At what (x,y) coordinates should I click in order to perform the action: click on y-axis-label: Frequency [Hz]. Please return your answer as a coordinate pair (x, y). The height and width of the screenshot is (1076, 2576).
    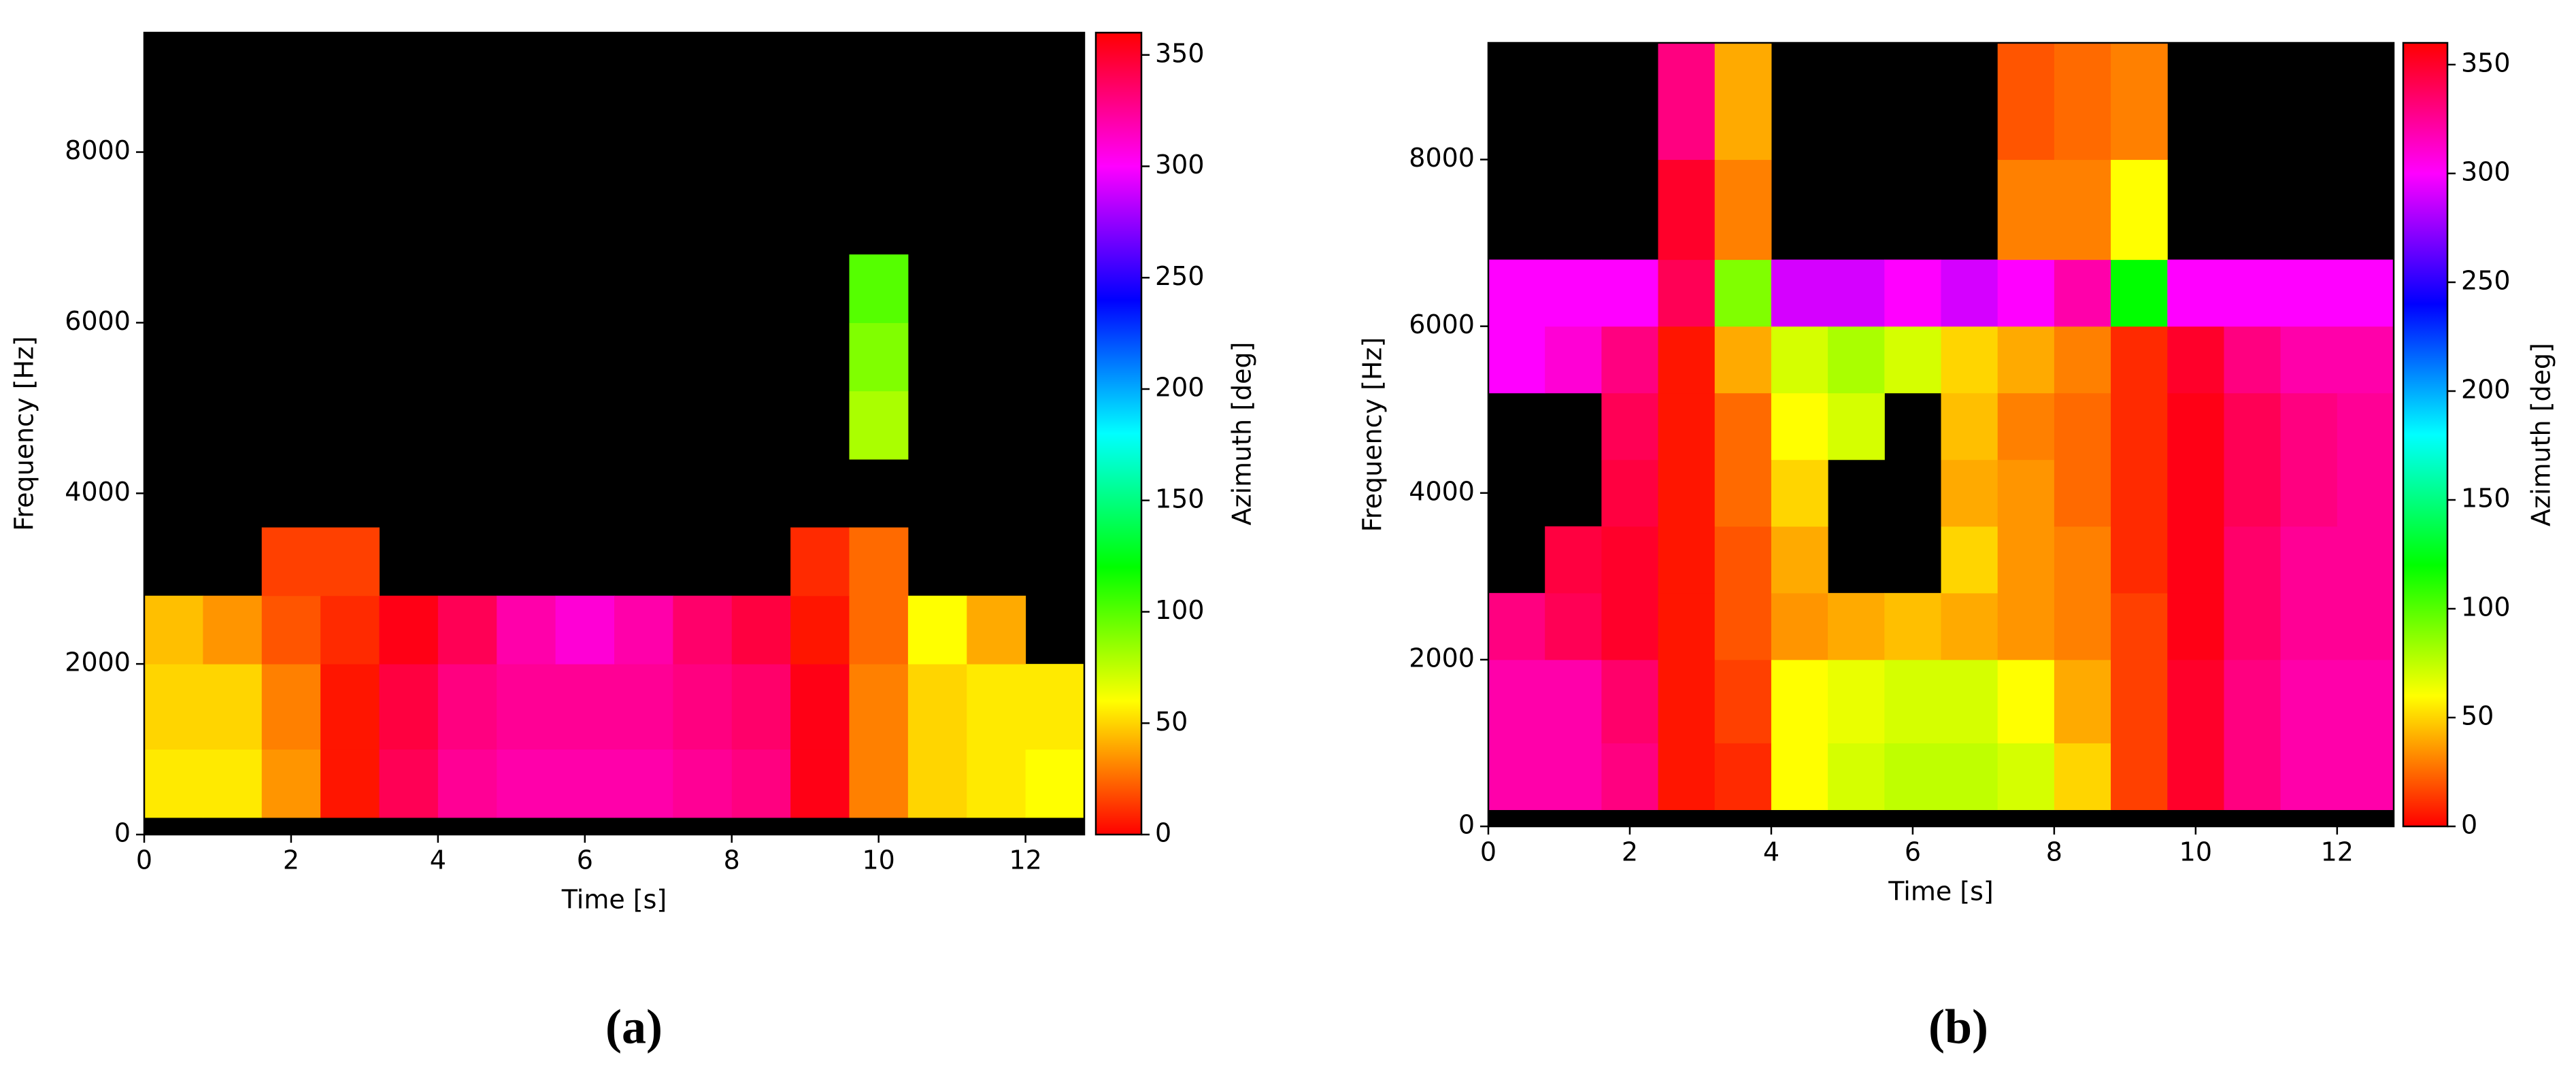
    Looking at the image, I should click on (1373, 435).